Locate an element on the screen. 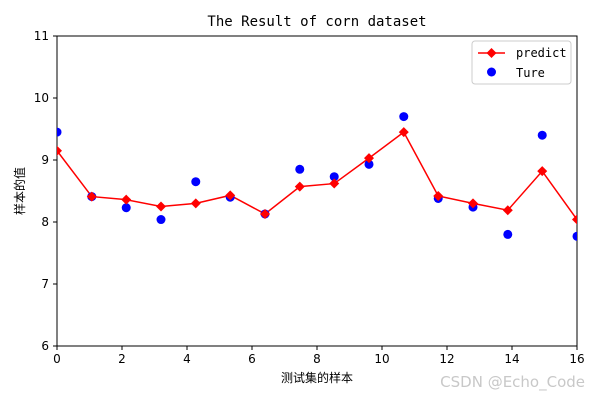 The image size is (600, 400). legend: predict Ture is located at coordinates (521, 62).